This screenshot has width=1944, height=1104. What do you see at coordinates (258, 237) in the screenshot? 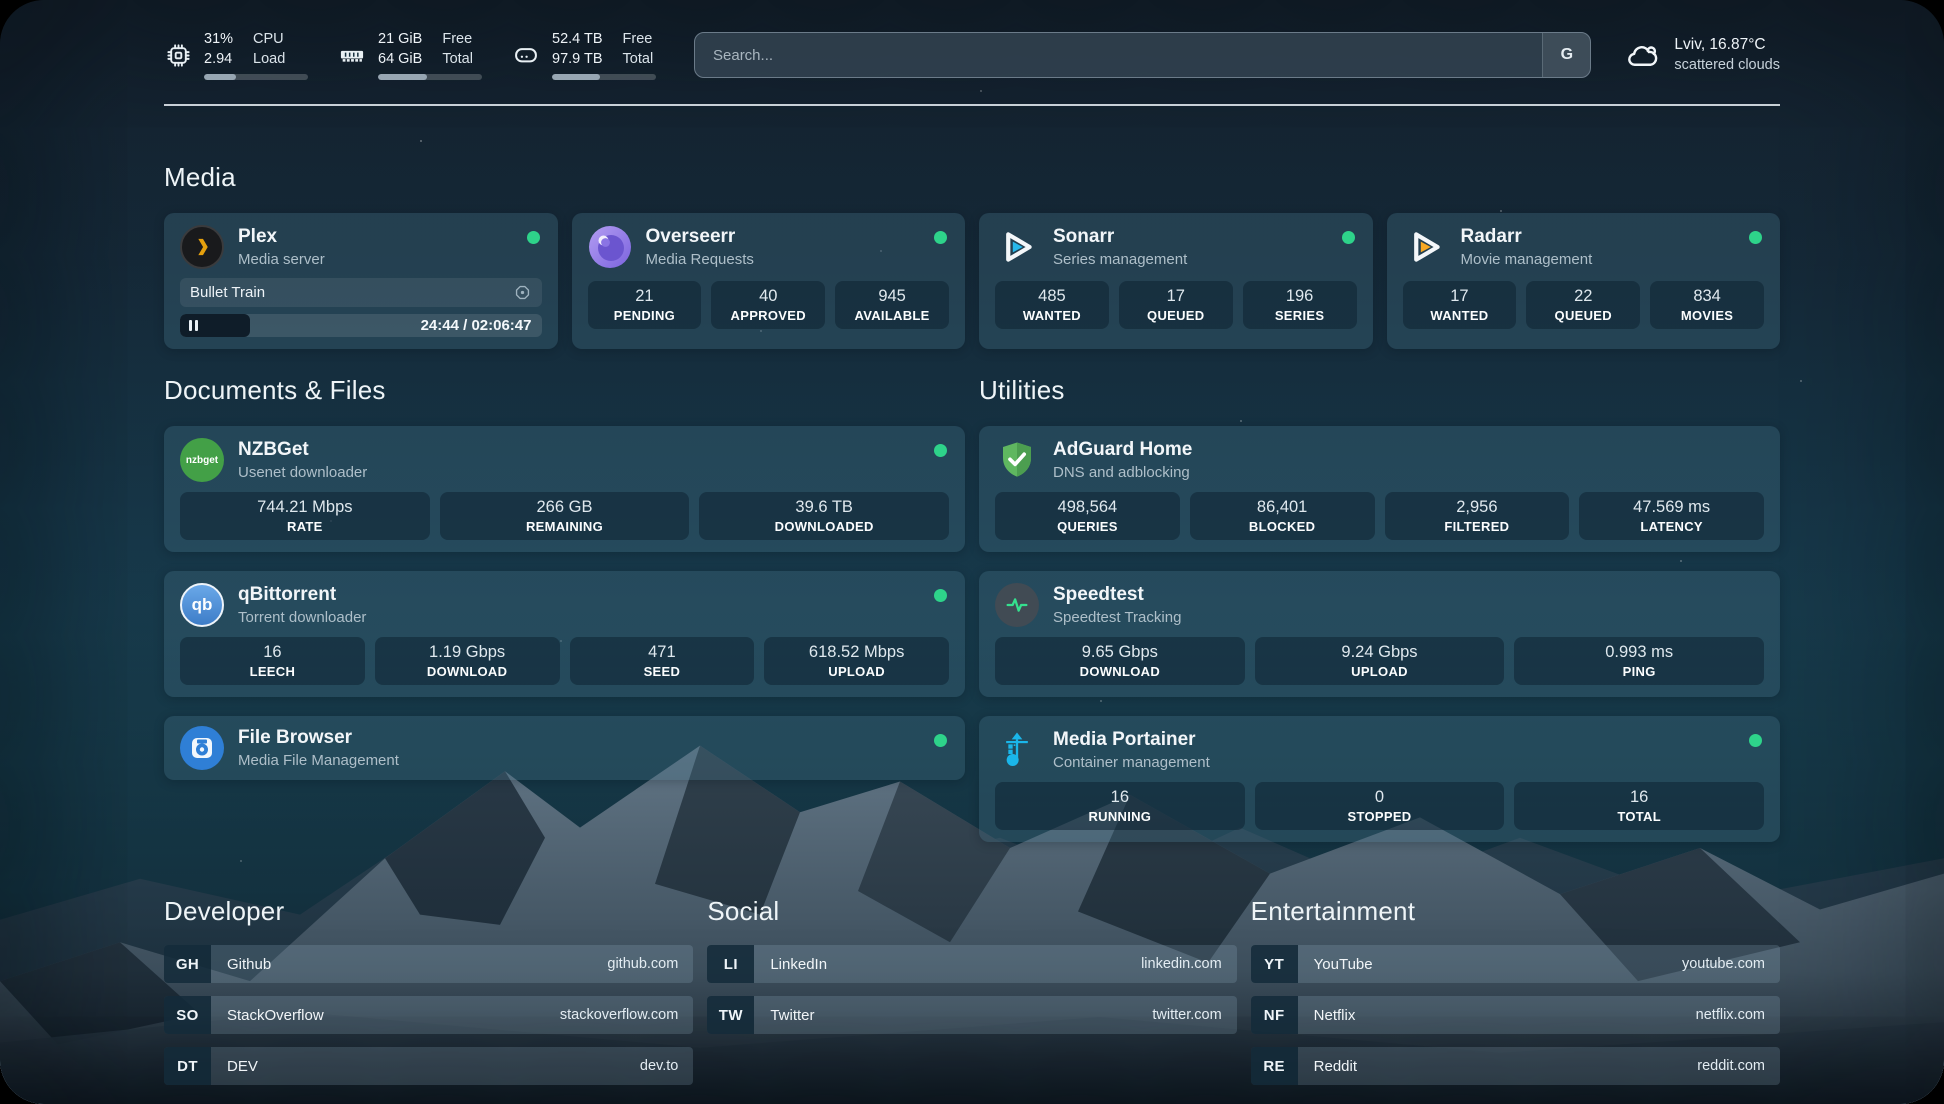
I see `app-title: Plex` at bounding box center [258, 237].